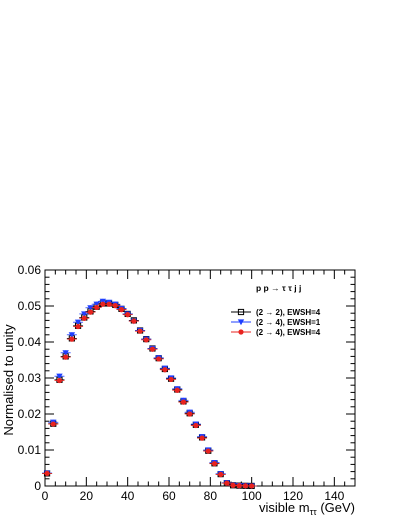 Image resolution: width=409 pixels, height=529 pixels. I want to click on y-tick-label: 0.05, so click(30, 306).